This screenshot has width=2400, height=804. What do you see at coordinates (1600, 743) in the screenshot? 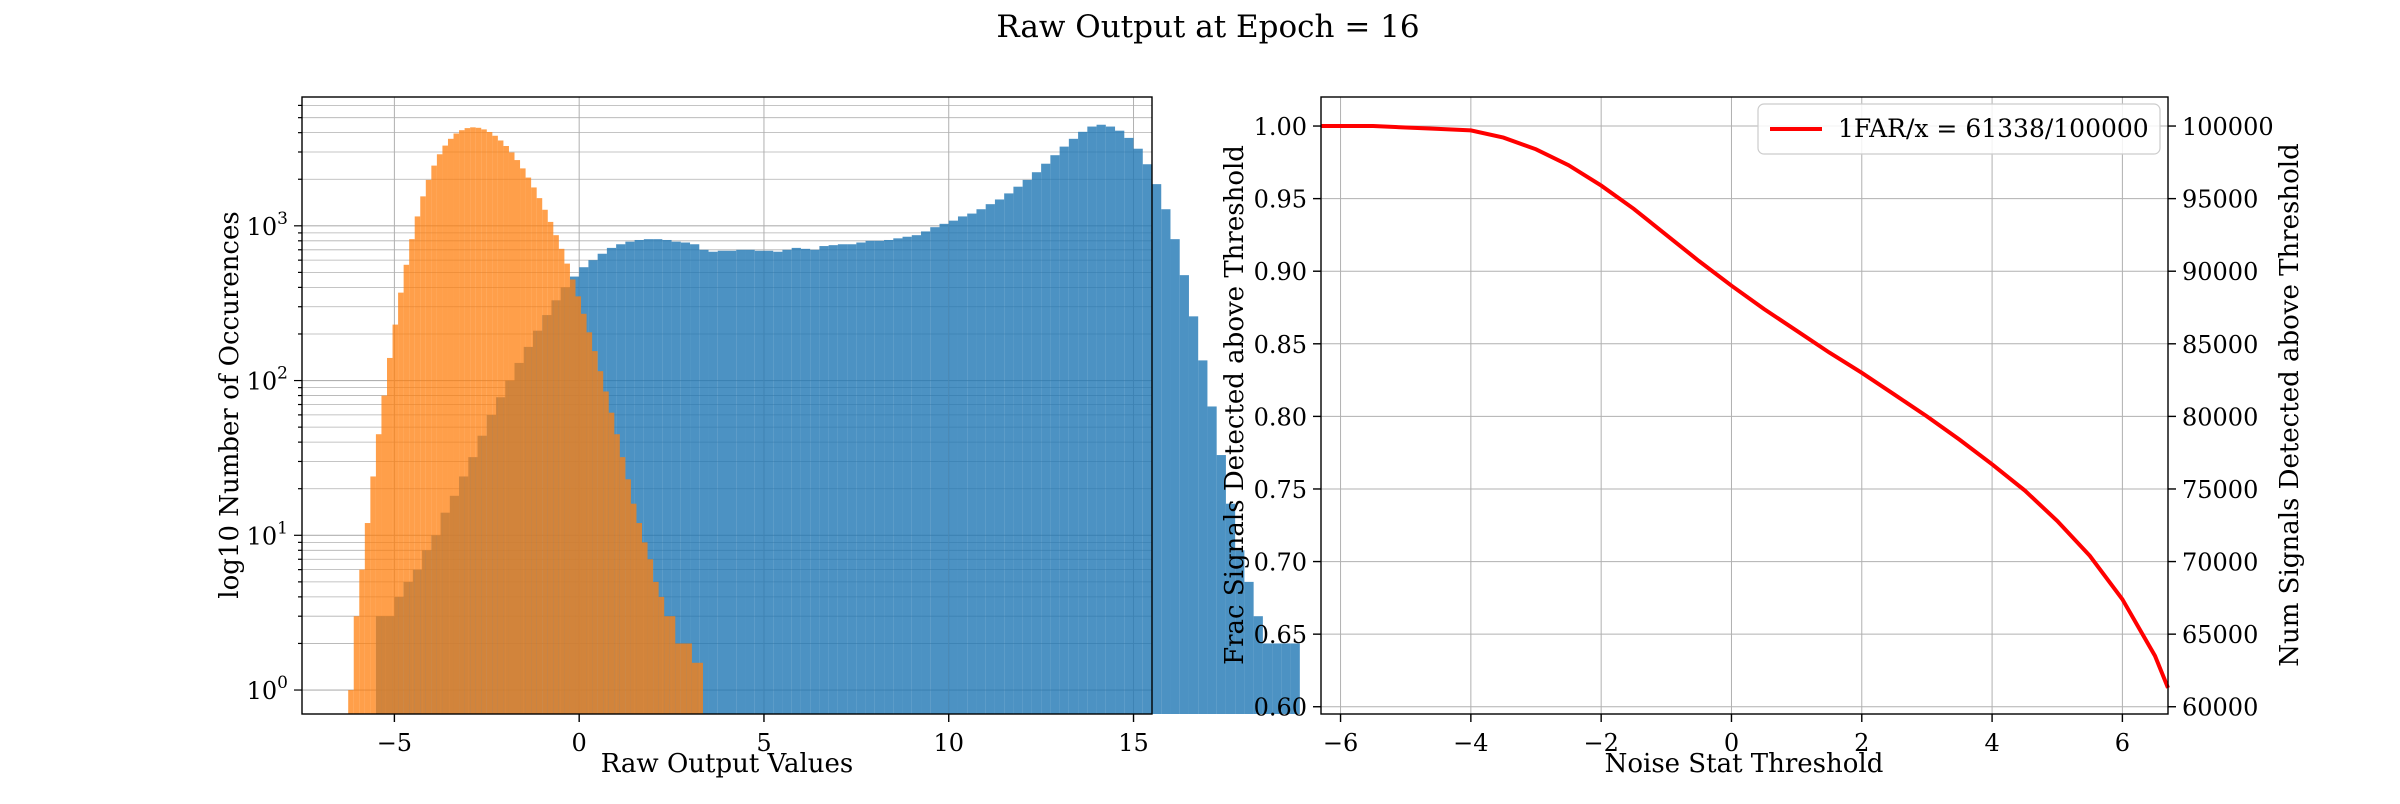
I see `threshold-x-tick-label: −2` at bounding box center [1600, 743].